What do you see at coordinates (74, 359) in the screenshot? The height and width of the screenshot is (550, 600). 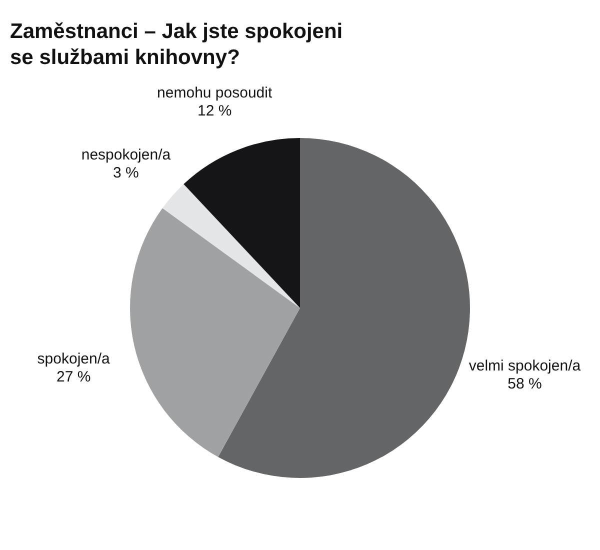 I see `slice-label: spokojen/a` at bounding box center [74, 359].